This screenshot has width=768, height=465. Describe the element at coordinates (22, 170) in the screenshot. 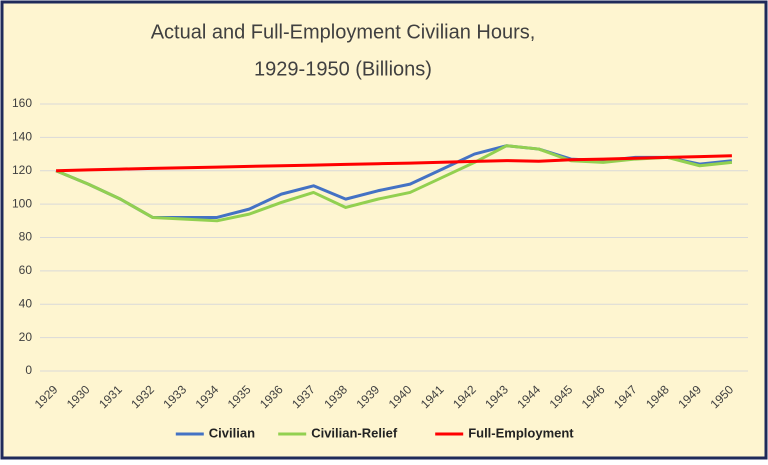

I see `y-tick-label: 120` at that location.